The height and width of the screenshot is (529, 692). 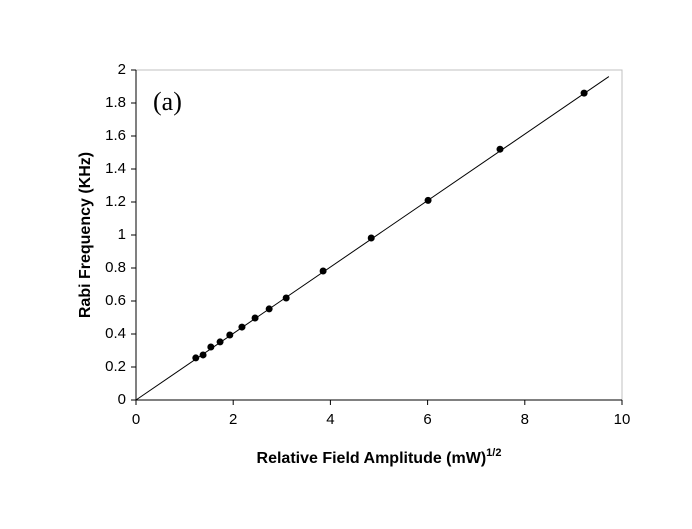 What do you see at coordinates (525, 419) in the screenshot?
I see `x-tick-label: 8` at bounding box center [525, 419].